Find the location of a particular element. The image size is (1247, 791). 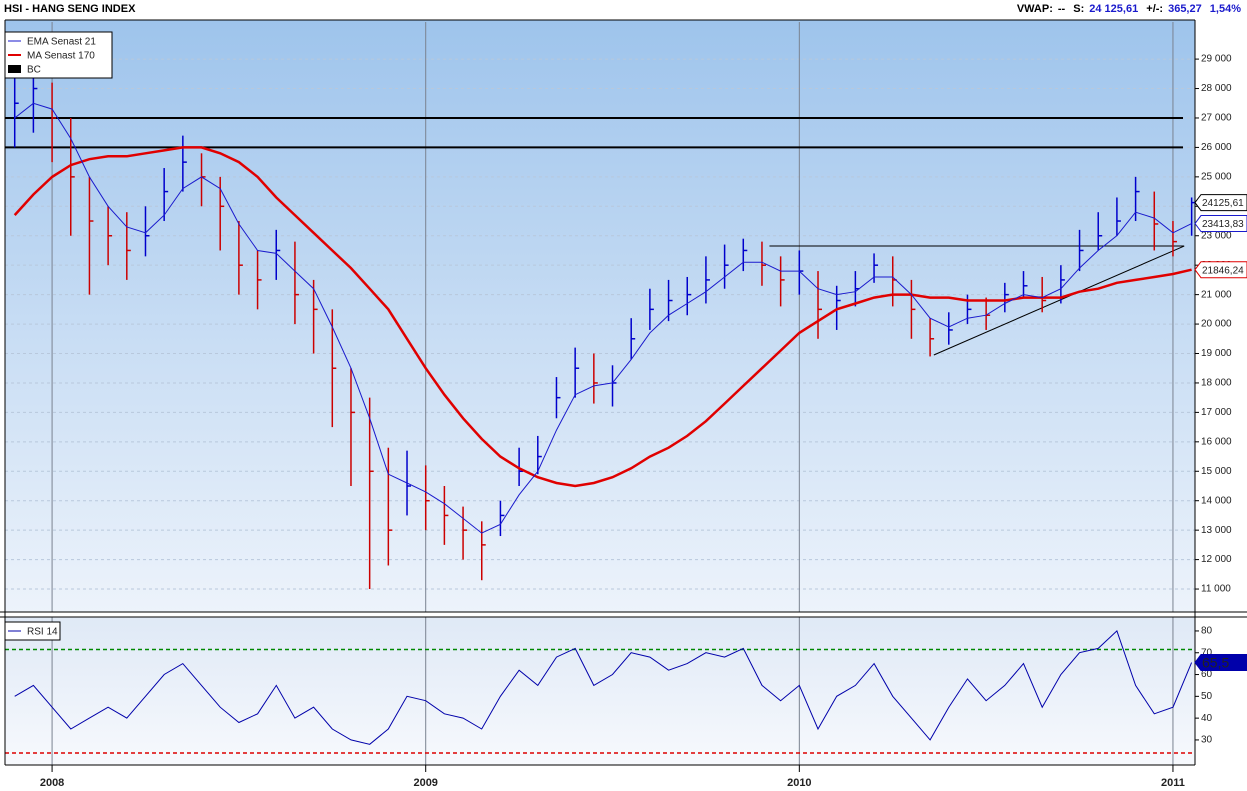

series-line is located at coordinates (603, 687).